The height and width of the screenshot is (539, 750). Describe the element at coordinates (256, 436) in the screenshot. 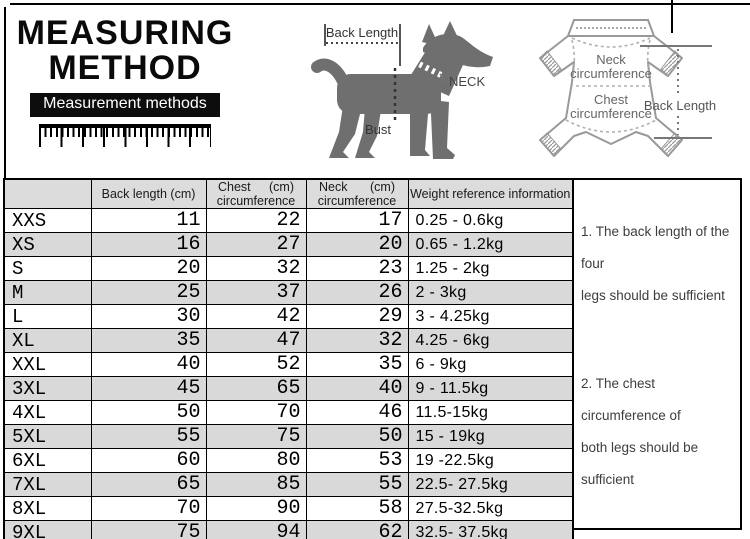

I see `chest-cell: 75` at that location.